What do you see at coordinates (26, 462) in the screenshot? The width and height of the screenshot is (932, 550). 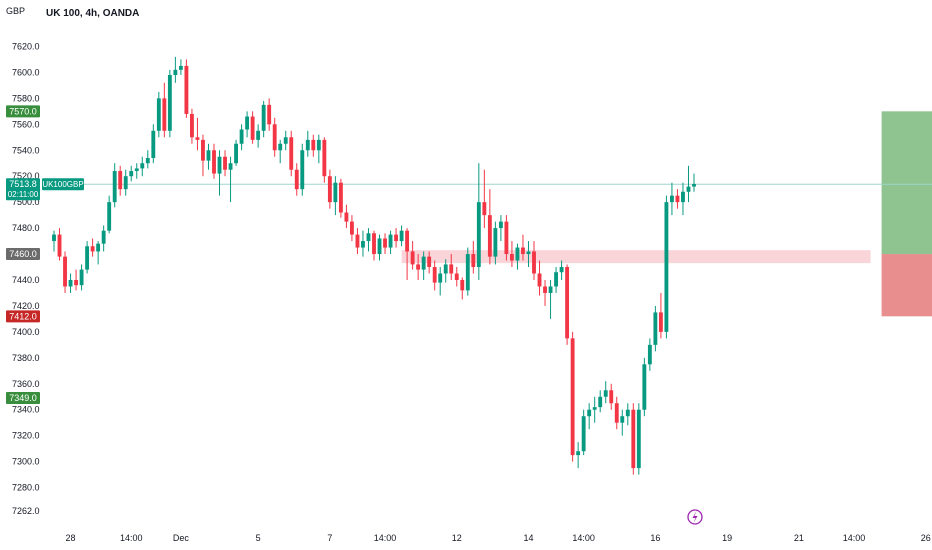 I see `y-tick-label: 7300.0` at bounding box center [26, 462].